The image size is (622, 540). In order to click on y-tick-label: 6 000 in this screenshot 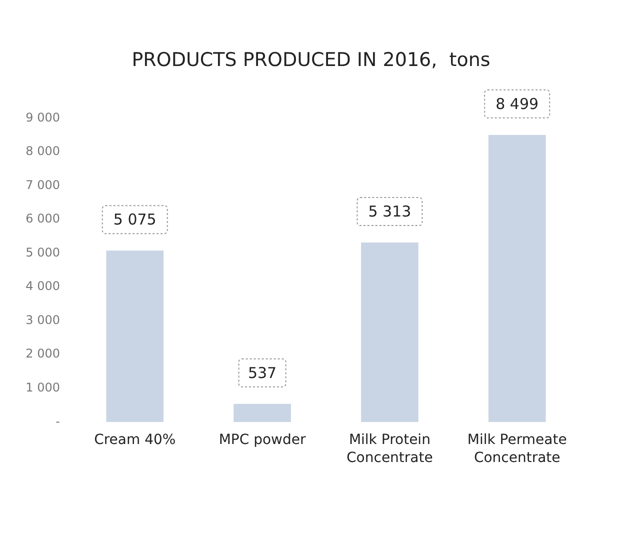, I will do `click(43, 219)`.